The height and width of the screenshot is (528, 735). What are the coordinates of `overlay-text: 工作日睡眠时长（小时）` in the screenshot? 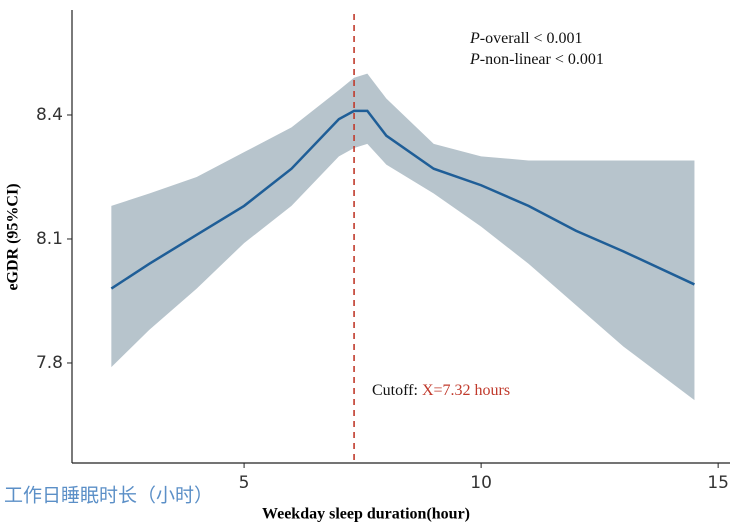 It's located at (108, 496).